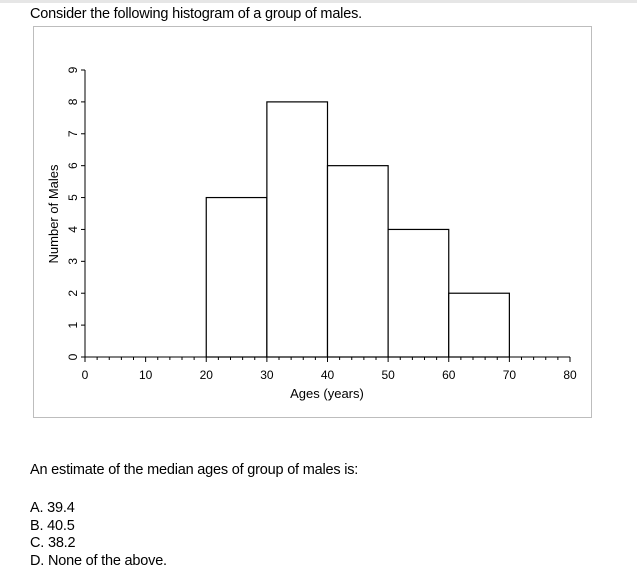 Image resolution: width=637 pixels, height=582 pixels. Describe the element at coordinates (37, 508) in the screenshot. I see `option-letter: A.` at that location.